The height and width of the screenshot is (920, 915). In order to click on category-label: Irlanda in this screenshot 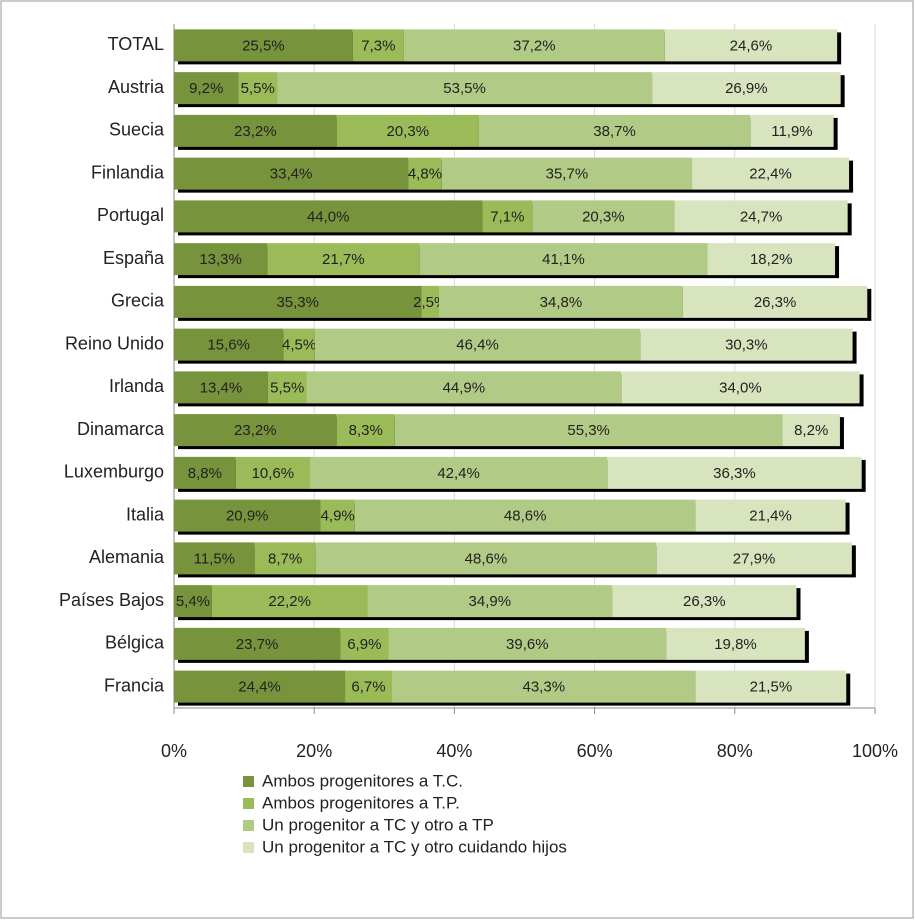, I will do `click(137, 386)`.